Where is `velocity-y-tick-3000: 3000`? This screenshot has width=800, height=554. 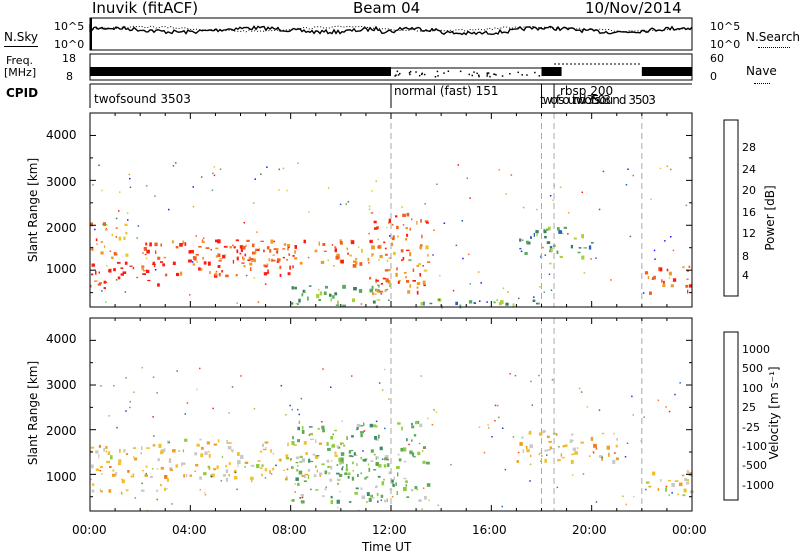
velocity-y-tick-3000: 3000 is located at coordinates (61, 385).